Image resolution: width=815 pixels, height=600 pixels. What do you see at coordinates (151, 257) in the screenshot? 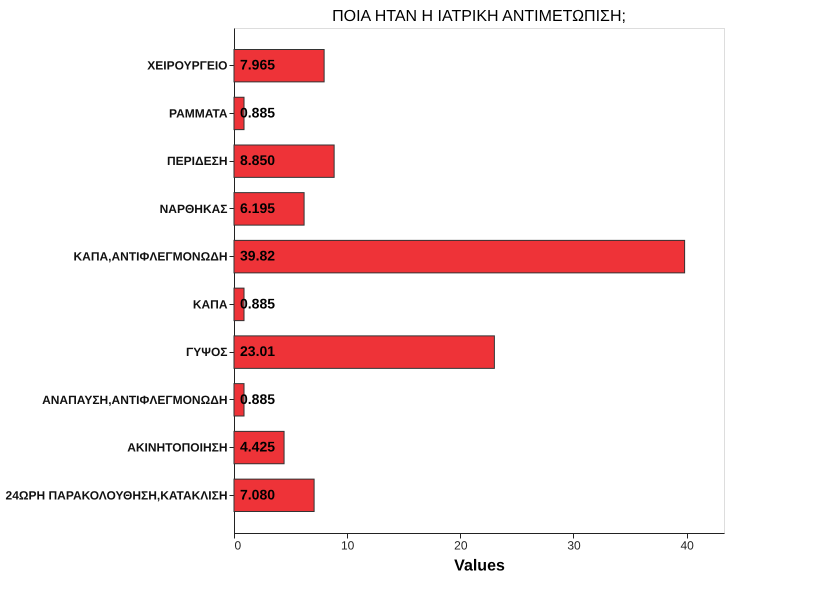
I see `y-tick-label: ΚΑΠΑ,ΑΝΤΙΦΛΕΓΜΟΝΩΔΗ` at bounding box center [151, 257].